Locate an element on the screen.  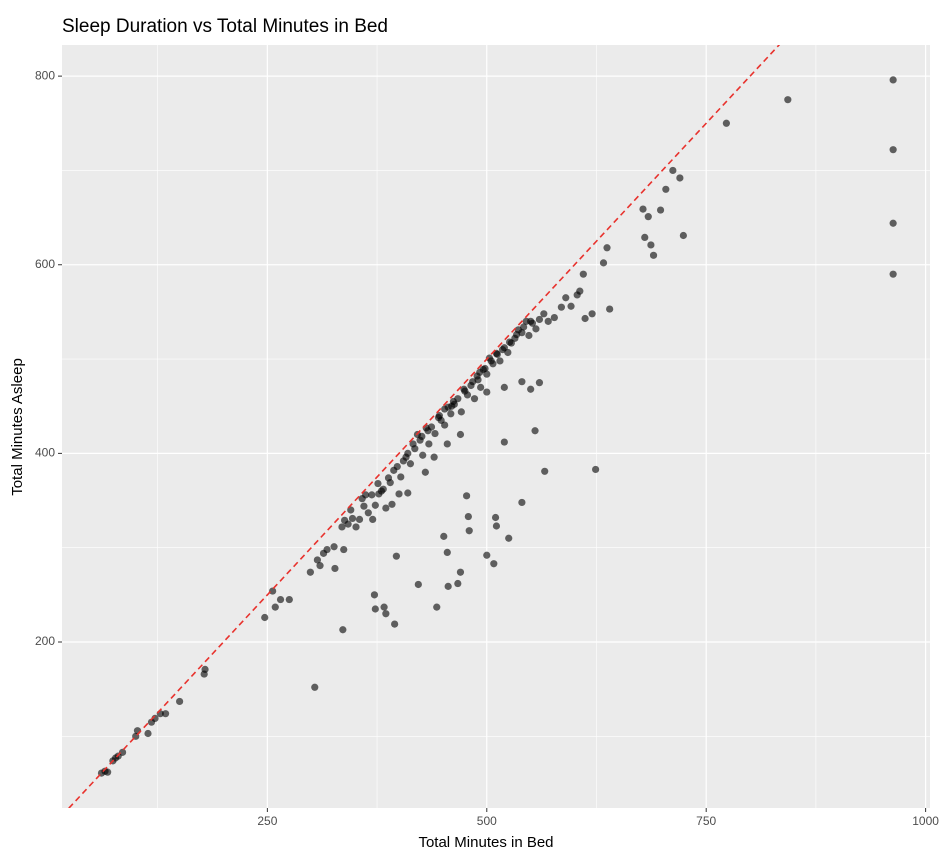
y-tick-label: 800 is located at coordinates (45, 75).